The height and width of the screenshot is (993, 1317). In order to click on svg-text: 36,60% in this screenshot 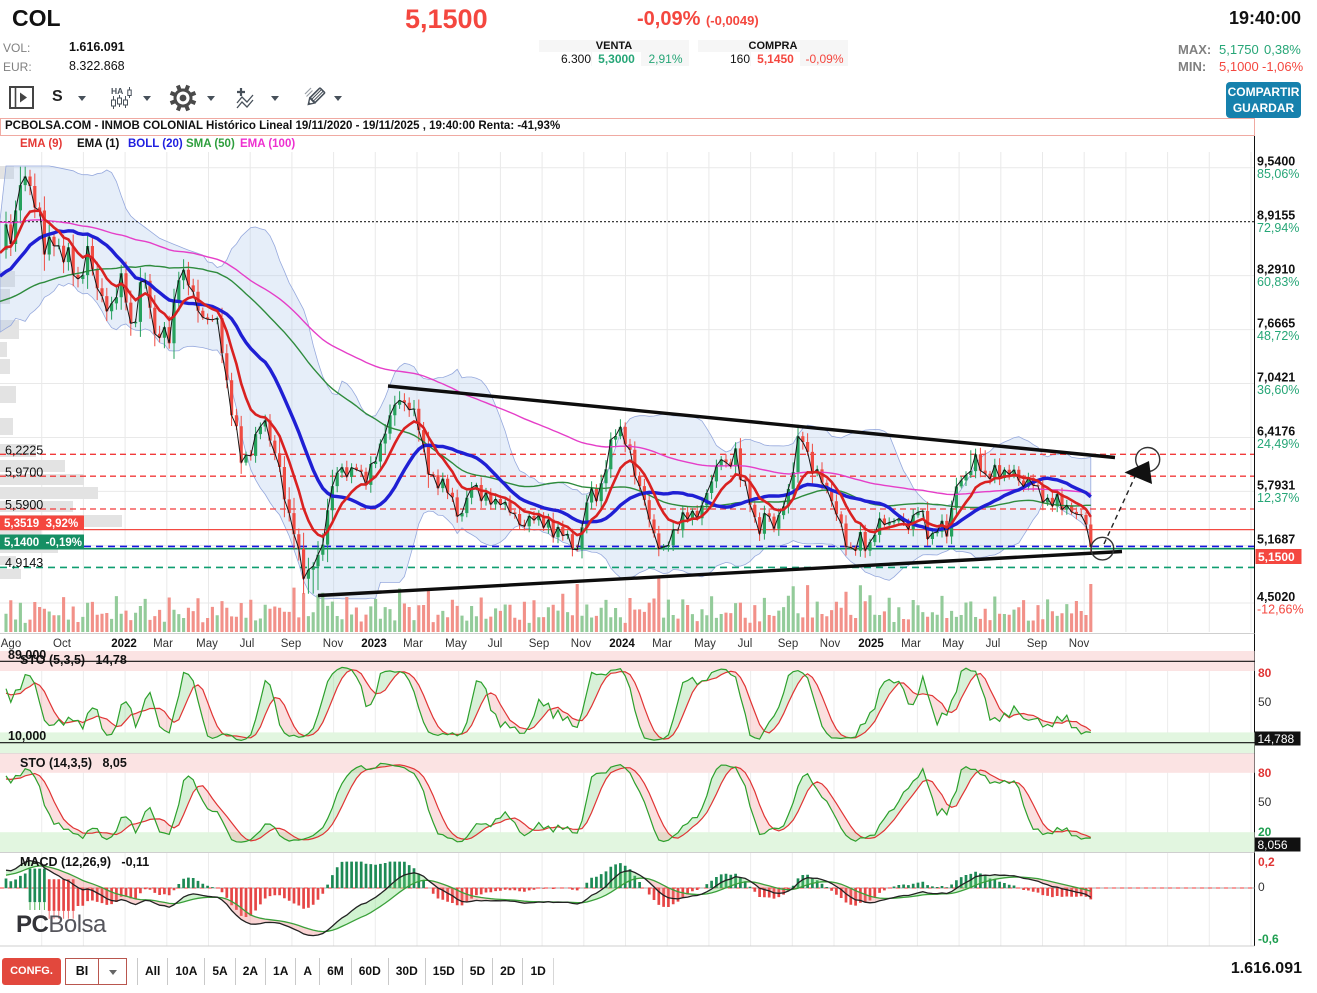, I will do `click(1278, 390)`.